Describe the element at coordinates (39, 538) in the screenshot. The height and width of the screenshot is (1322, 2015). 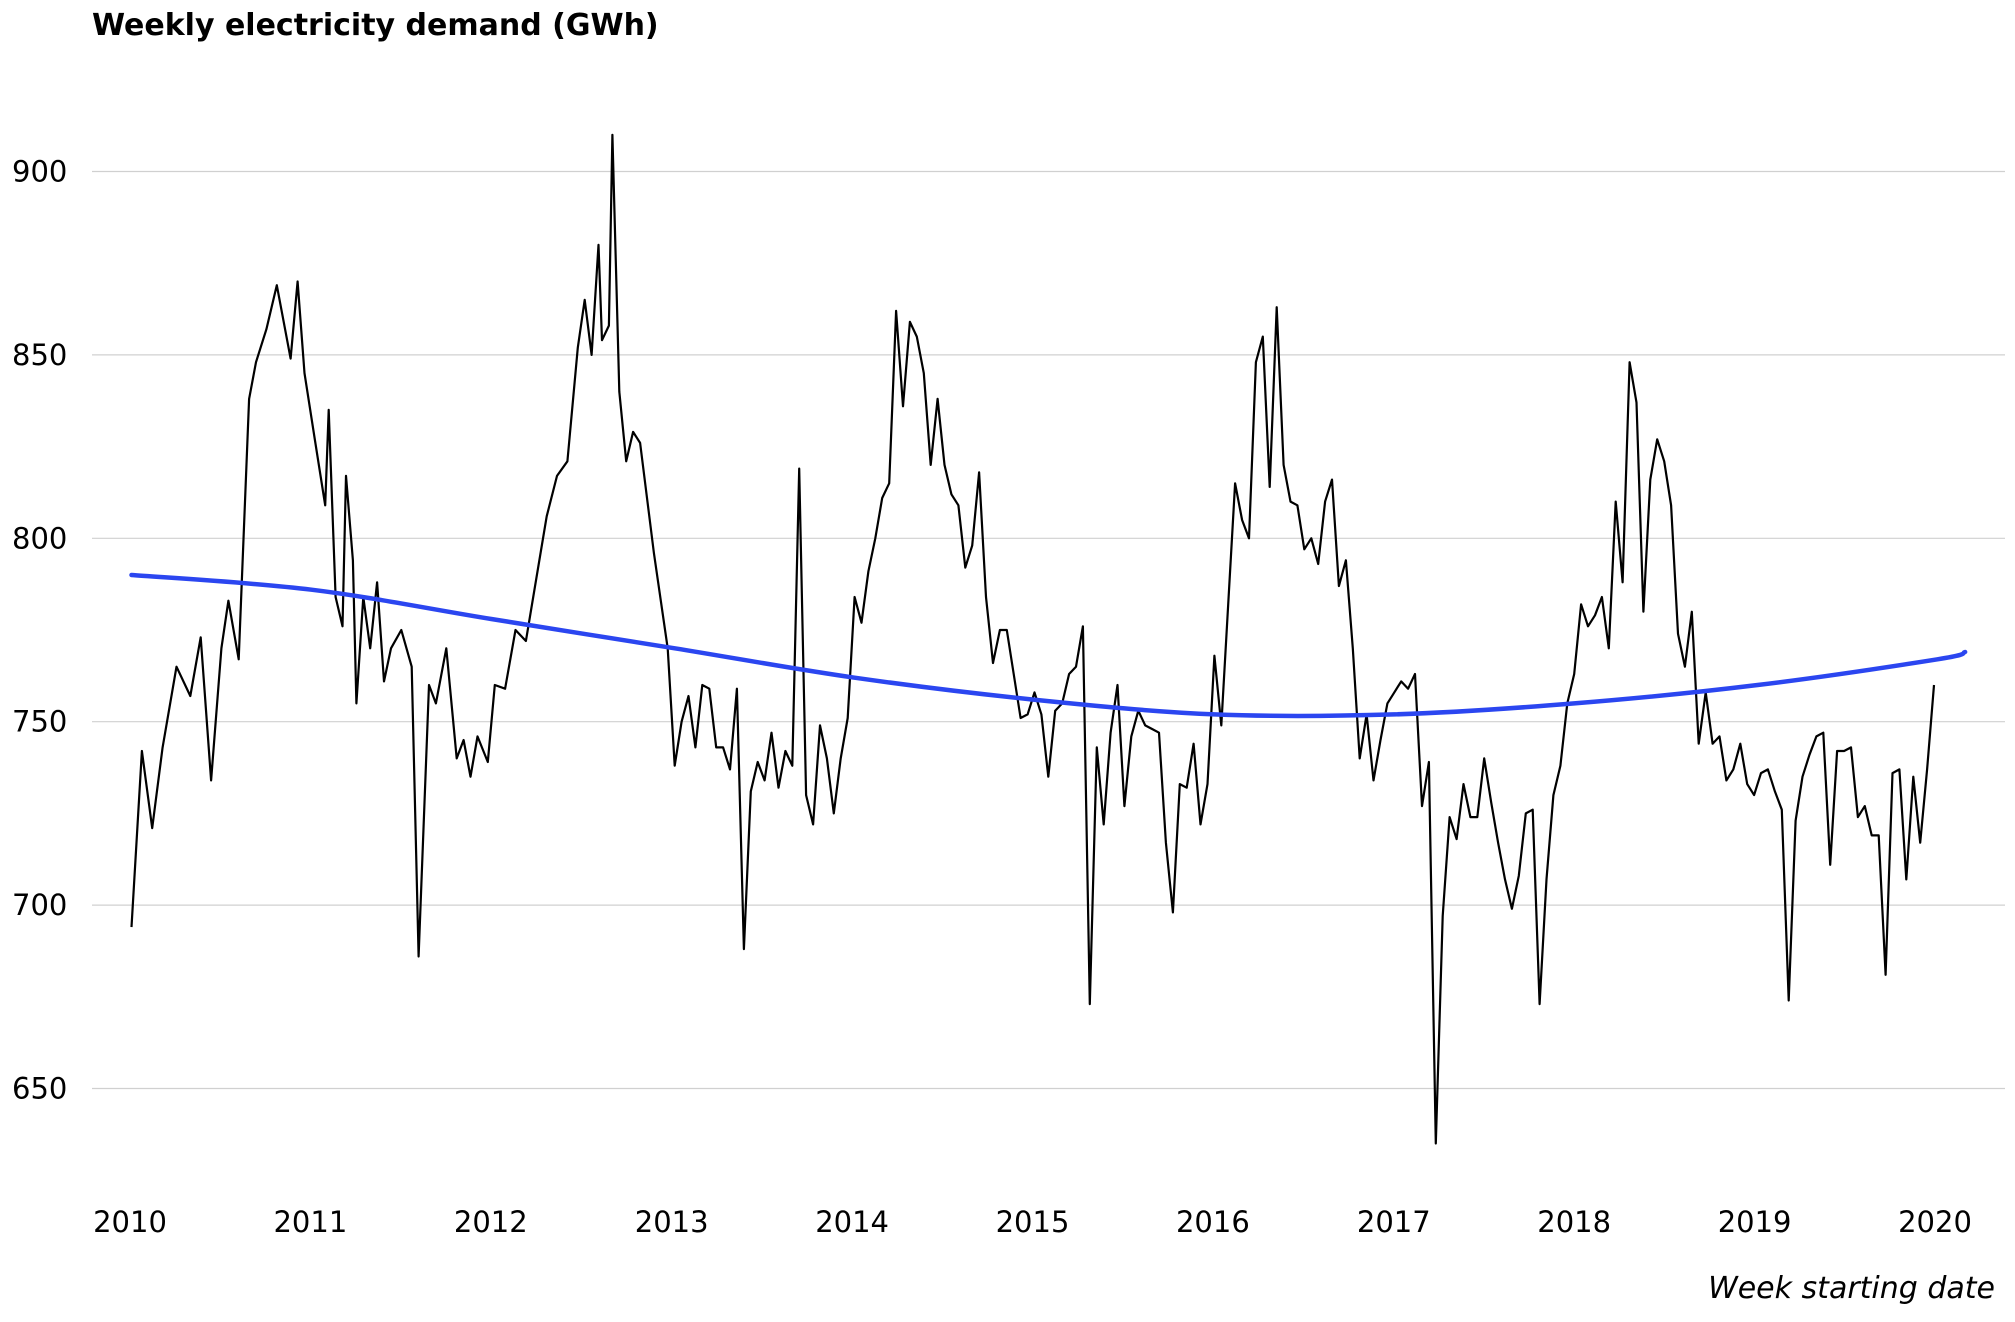
I see `y-tick-label: 800` at that location.